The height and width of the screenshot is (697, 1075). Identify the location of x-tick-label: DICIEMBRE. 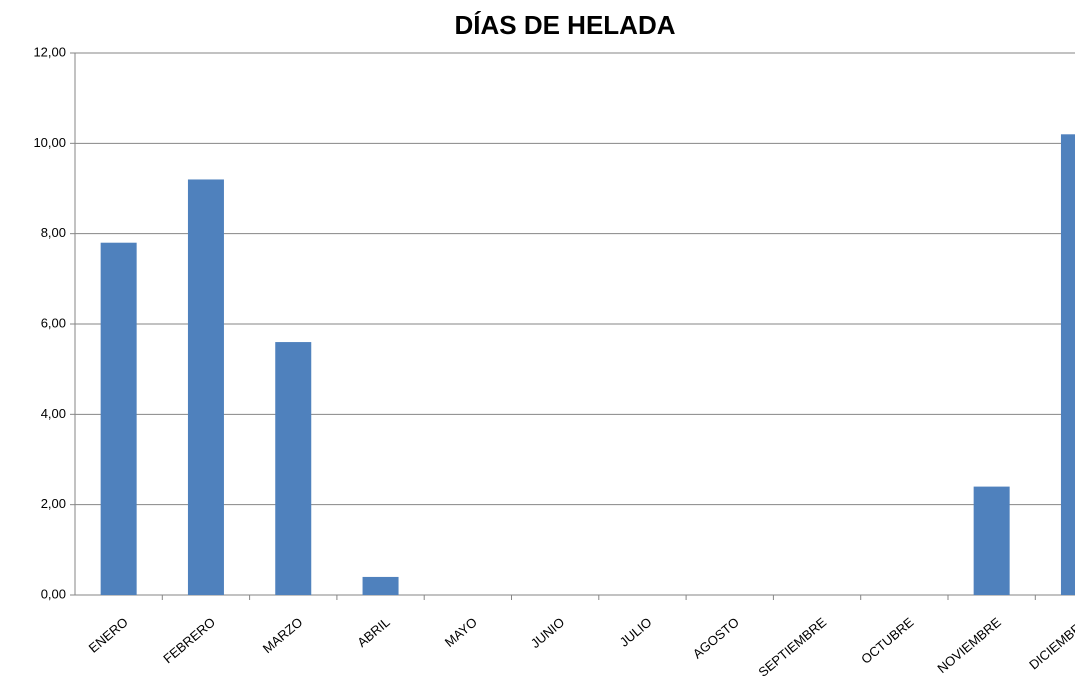
(1050, 643).